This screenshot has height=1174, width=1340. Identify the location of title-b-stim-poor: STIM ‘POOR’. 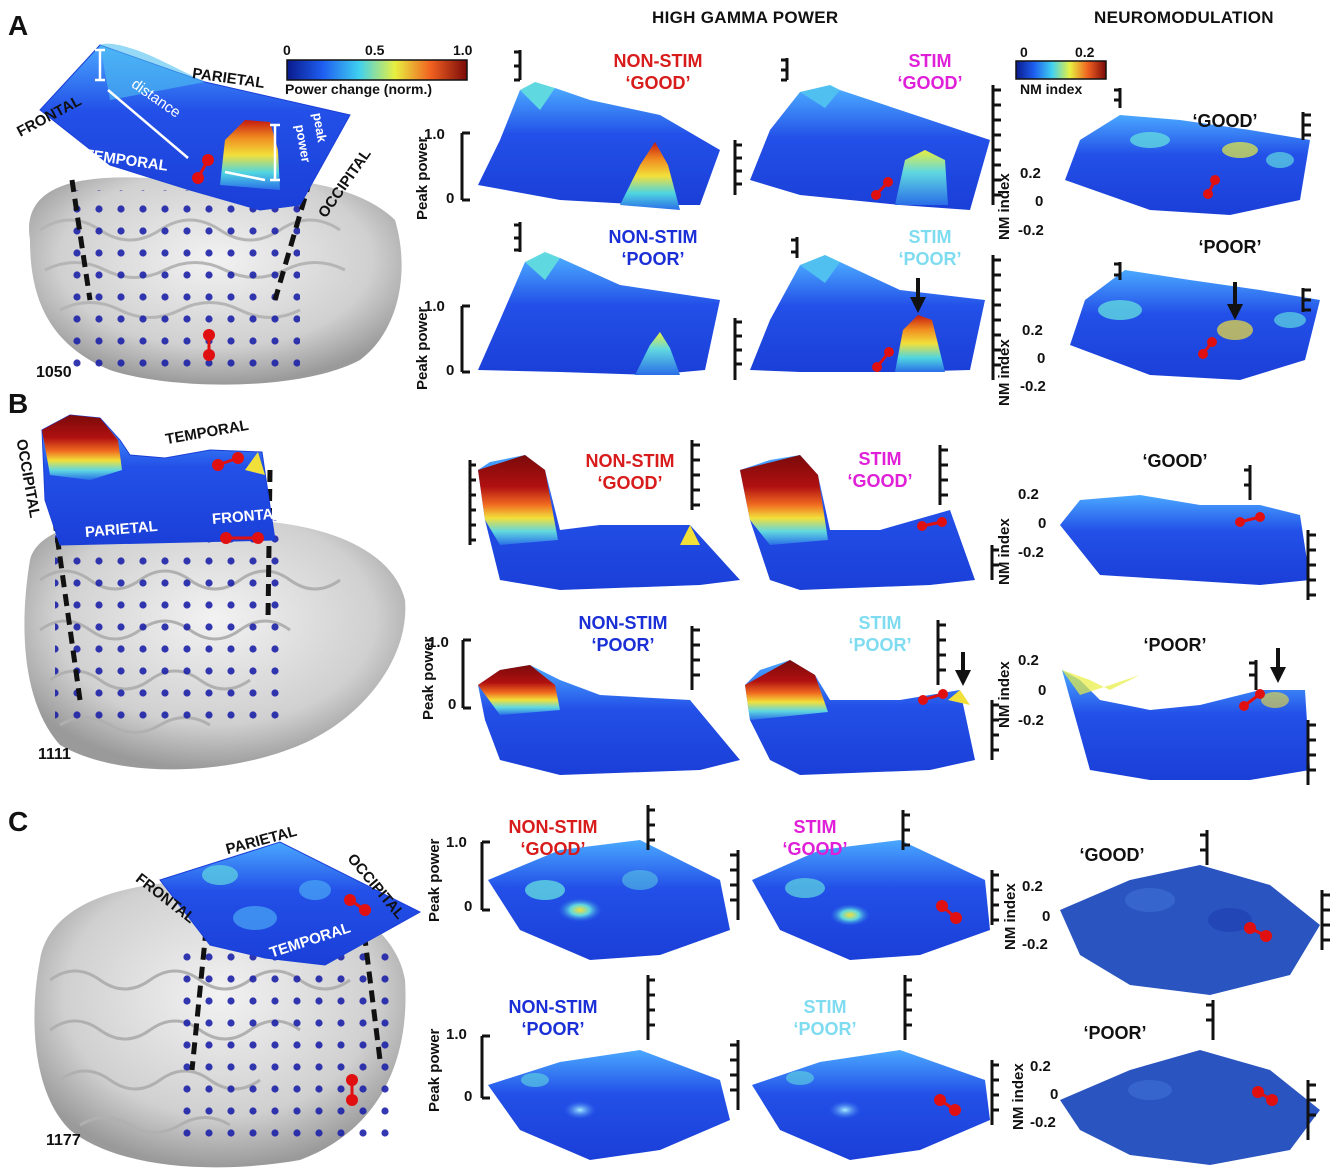
(880, 634).